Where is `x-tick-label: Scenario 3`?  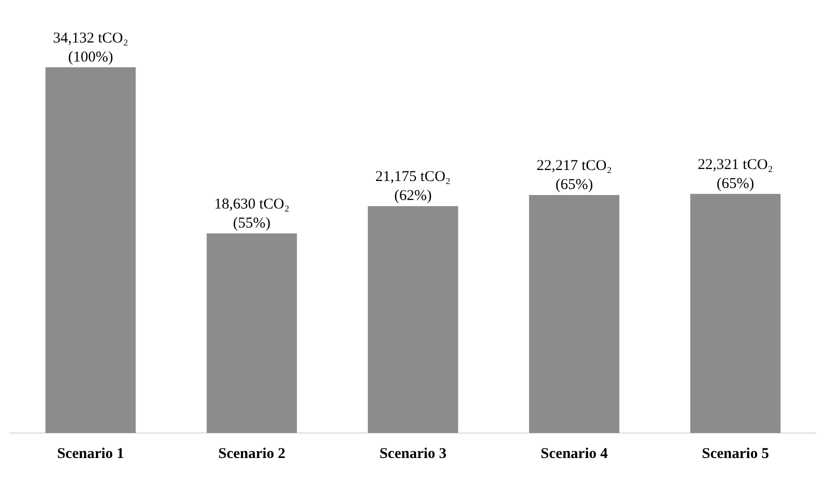 x-tick-label: Scenario 3 is located at coordinates (413, 454).